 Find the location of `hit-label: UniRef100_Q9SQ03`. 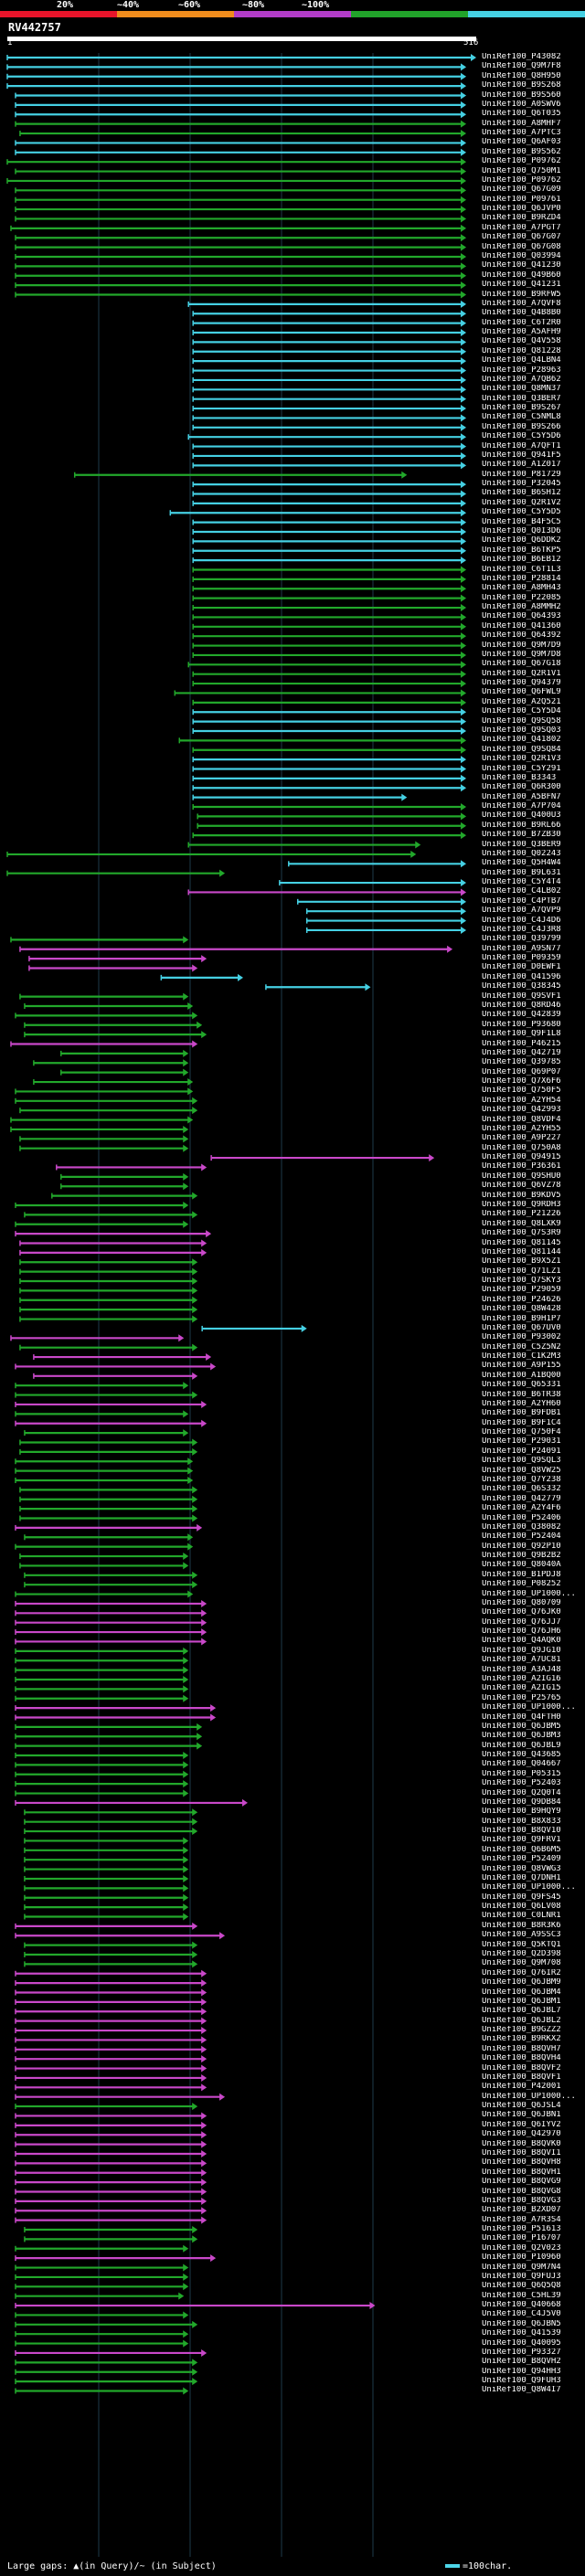

hit-label: UniRef100_Q9SQ03 is located at coordinates (521, 730).